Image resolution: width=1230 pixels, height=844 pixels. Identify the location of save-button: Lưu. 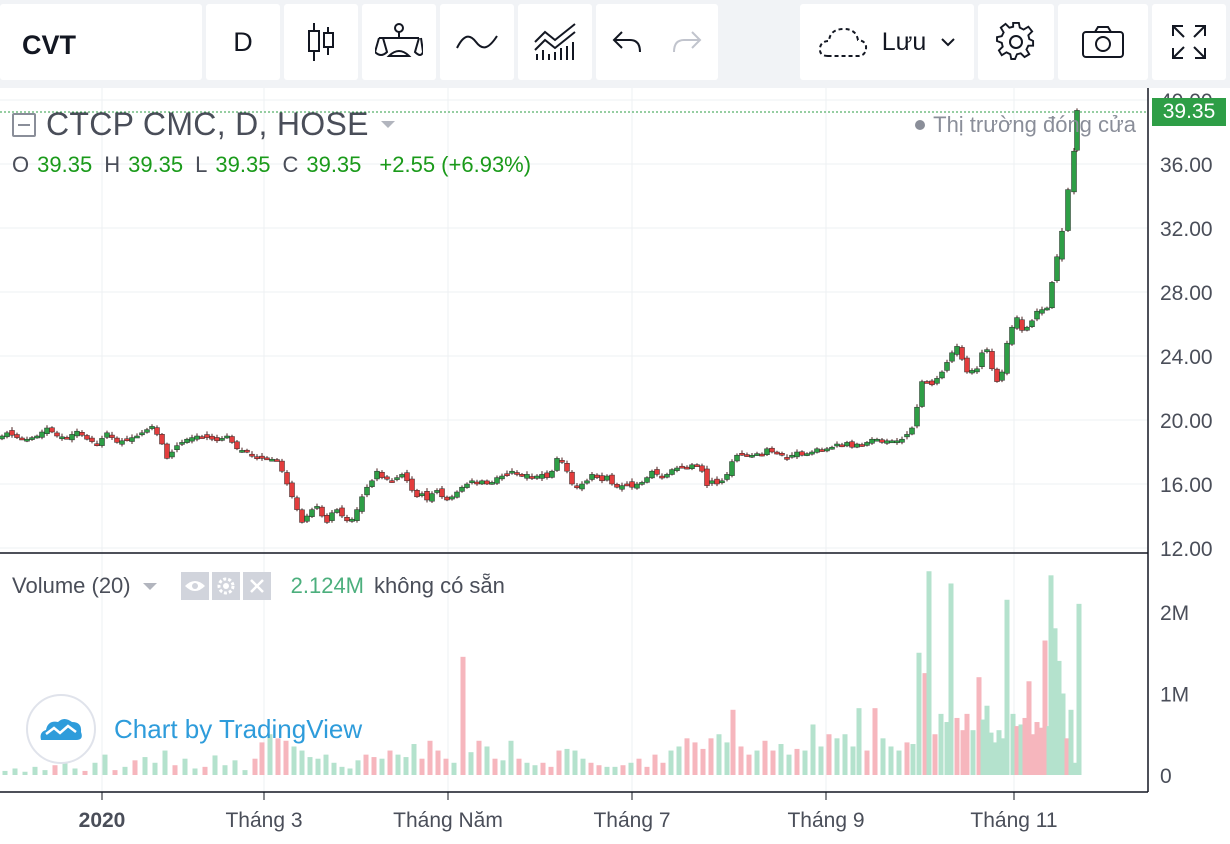
(887, 42).